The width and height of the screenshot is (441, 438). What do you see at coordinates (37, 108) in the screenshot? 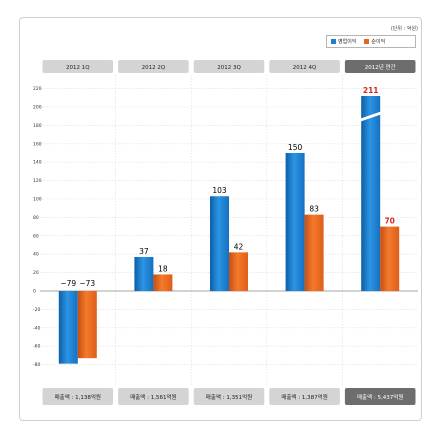
I see `y-tick-label: 200` at bounding box center [37, 108].